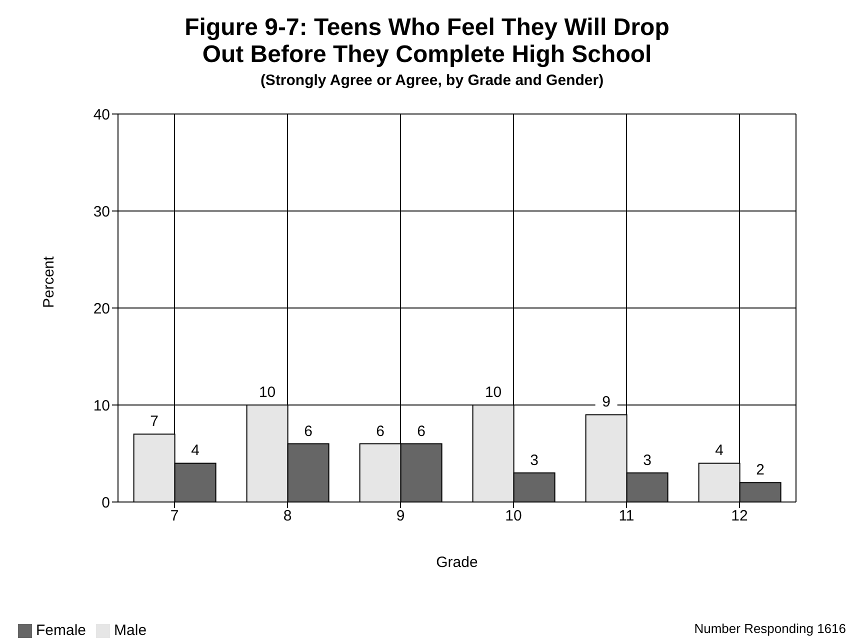 The height and width of the screenshot is (644, 854). I want to click on legend-label: Male, so click(130, 630).